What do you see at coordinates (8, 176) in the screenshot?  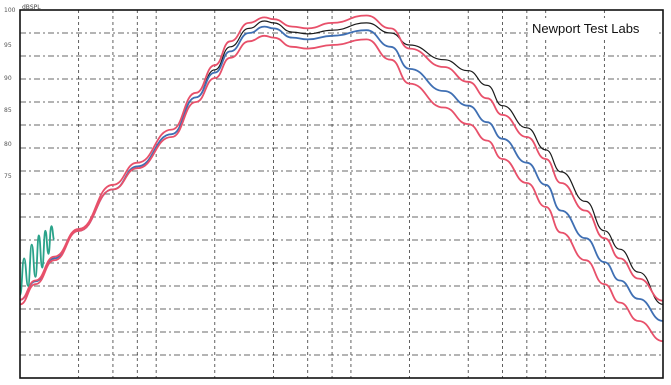 I see `y-tick-label: 75` at bounding box center [8, 176].